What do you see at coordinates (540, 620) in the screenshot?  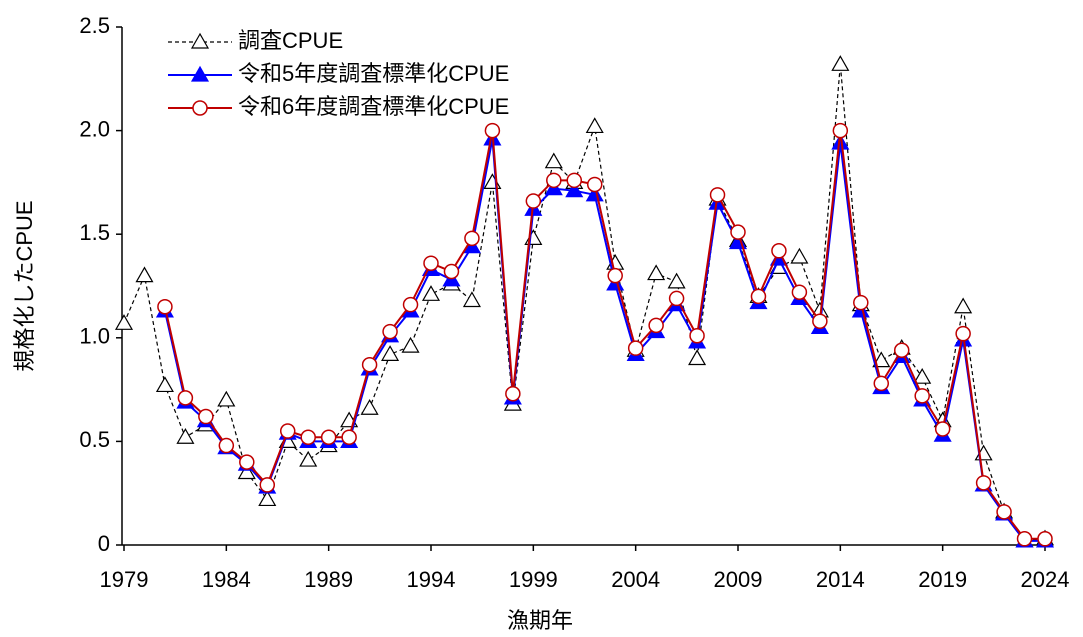 I see `x-axis-label: 漁期年` at bounding box center [540, 620].